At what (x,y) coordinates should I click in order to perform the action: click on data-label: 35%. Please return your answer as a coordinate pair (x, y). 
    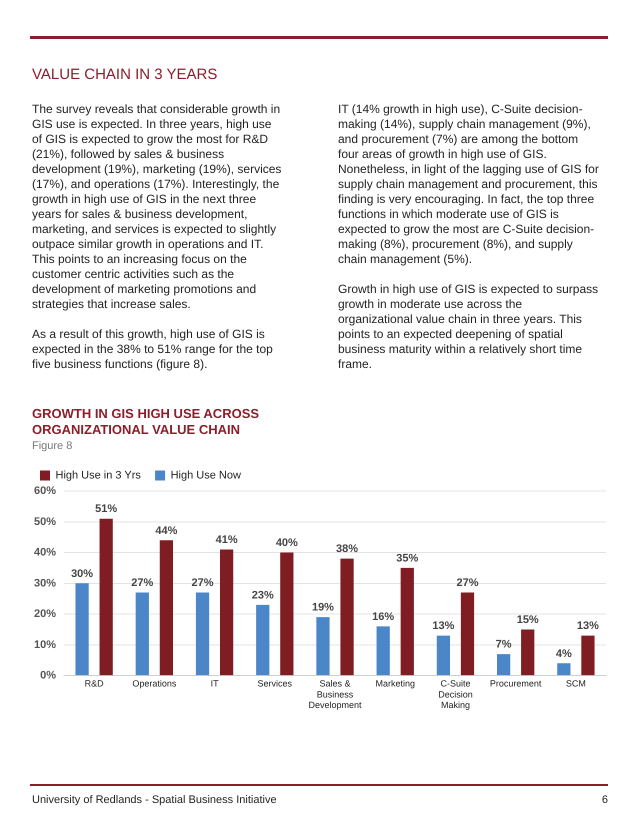
    Looking at the image, I should click on (407, 558).